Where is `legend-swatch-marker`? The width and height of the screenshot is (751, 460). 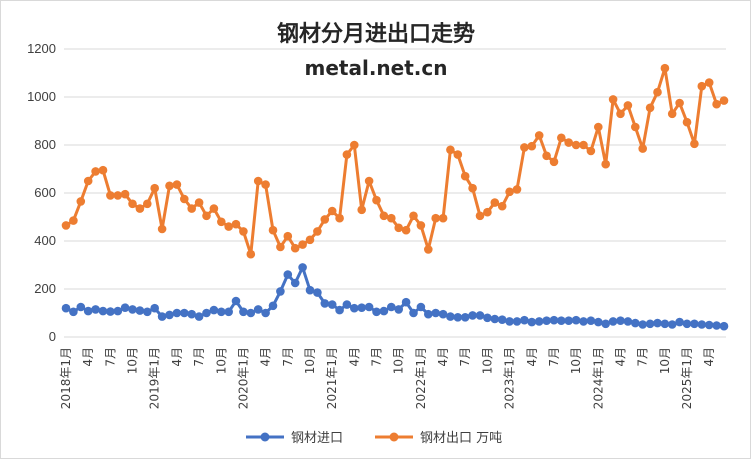 legend-swatch-marker is located at coordinates (394, 437).